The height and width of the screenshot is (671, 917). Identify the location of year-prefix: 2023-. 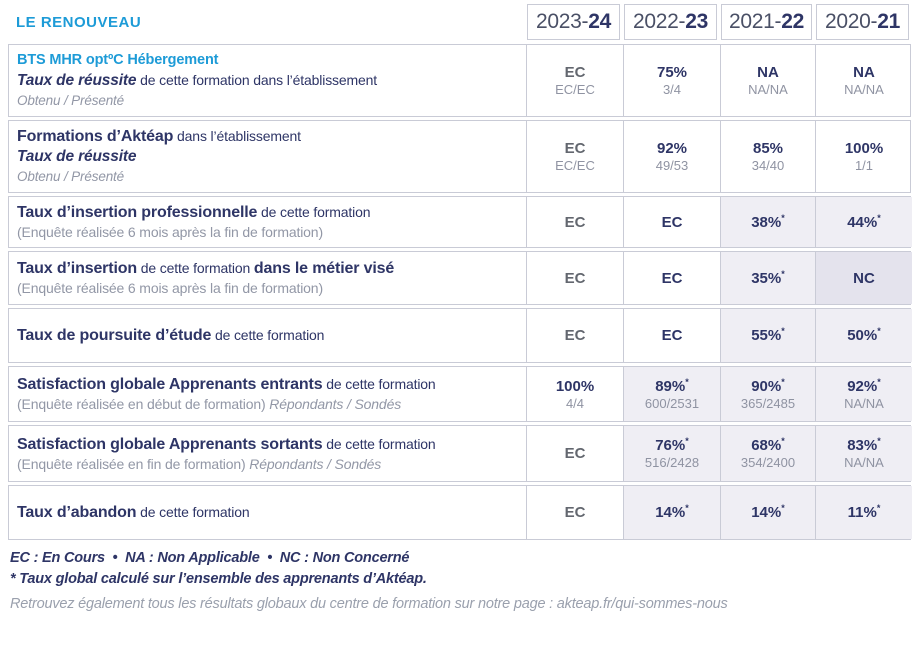
(562, 21).